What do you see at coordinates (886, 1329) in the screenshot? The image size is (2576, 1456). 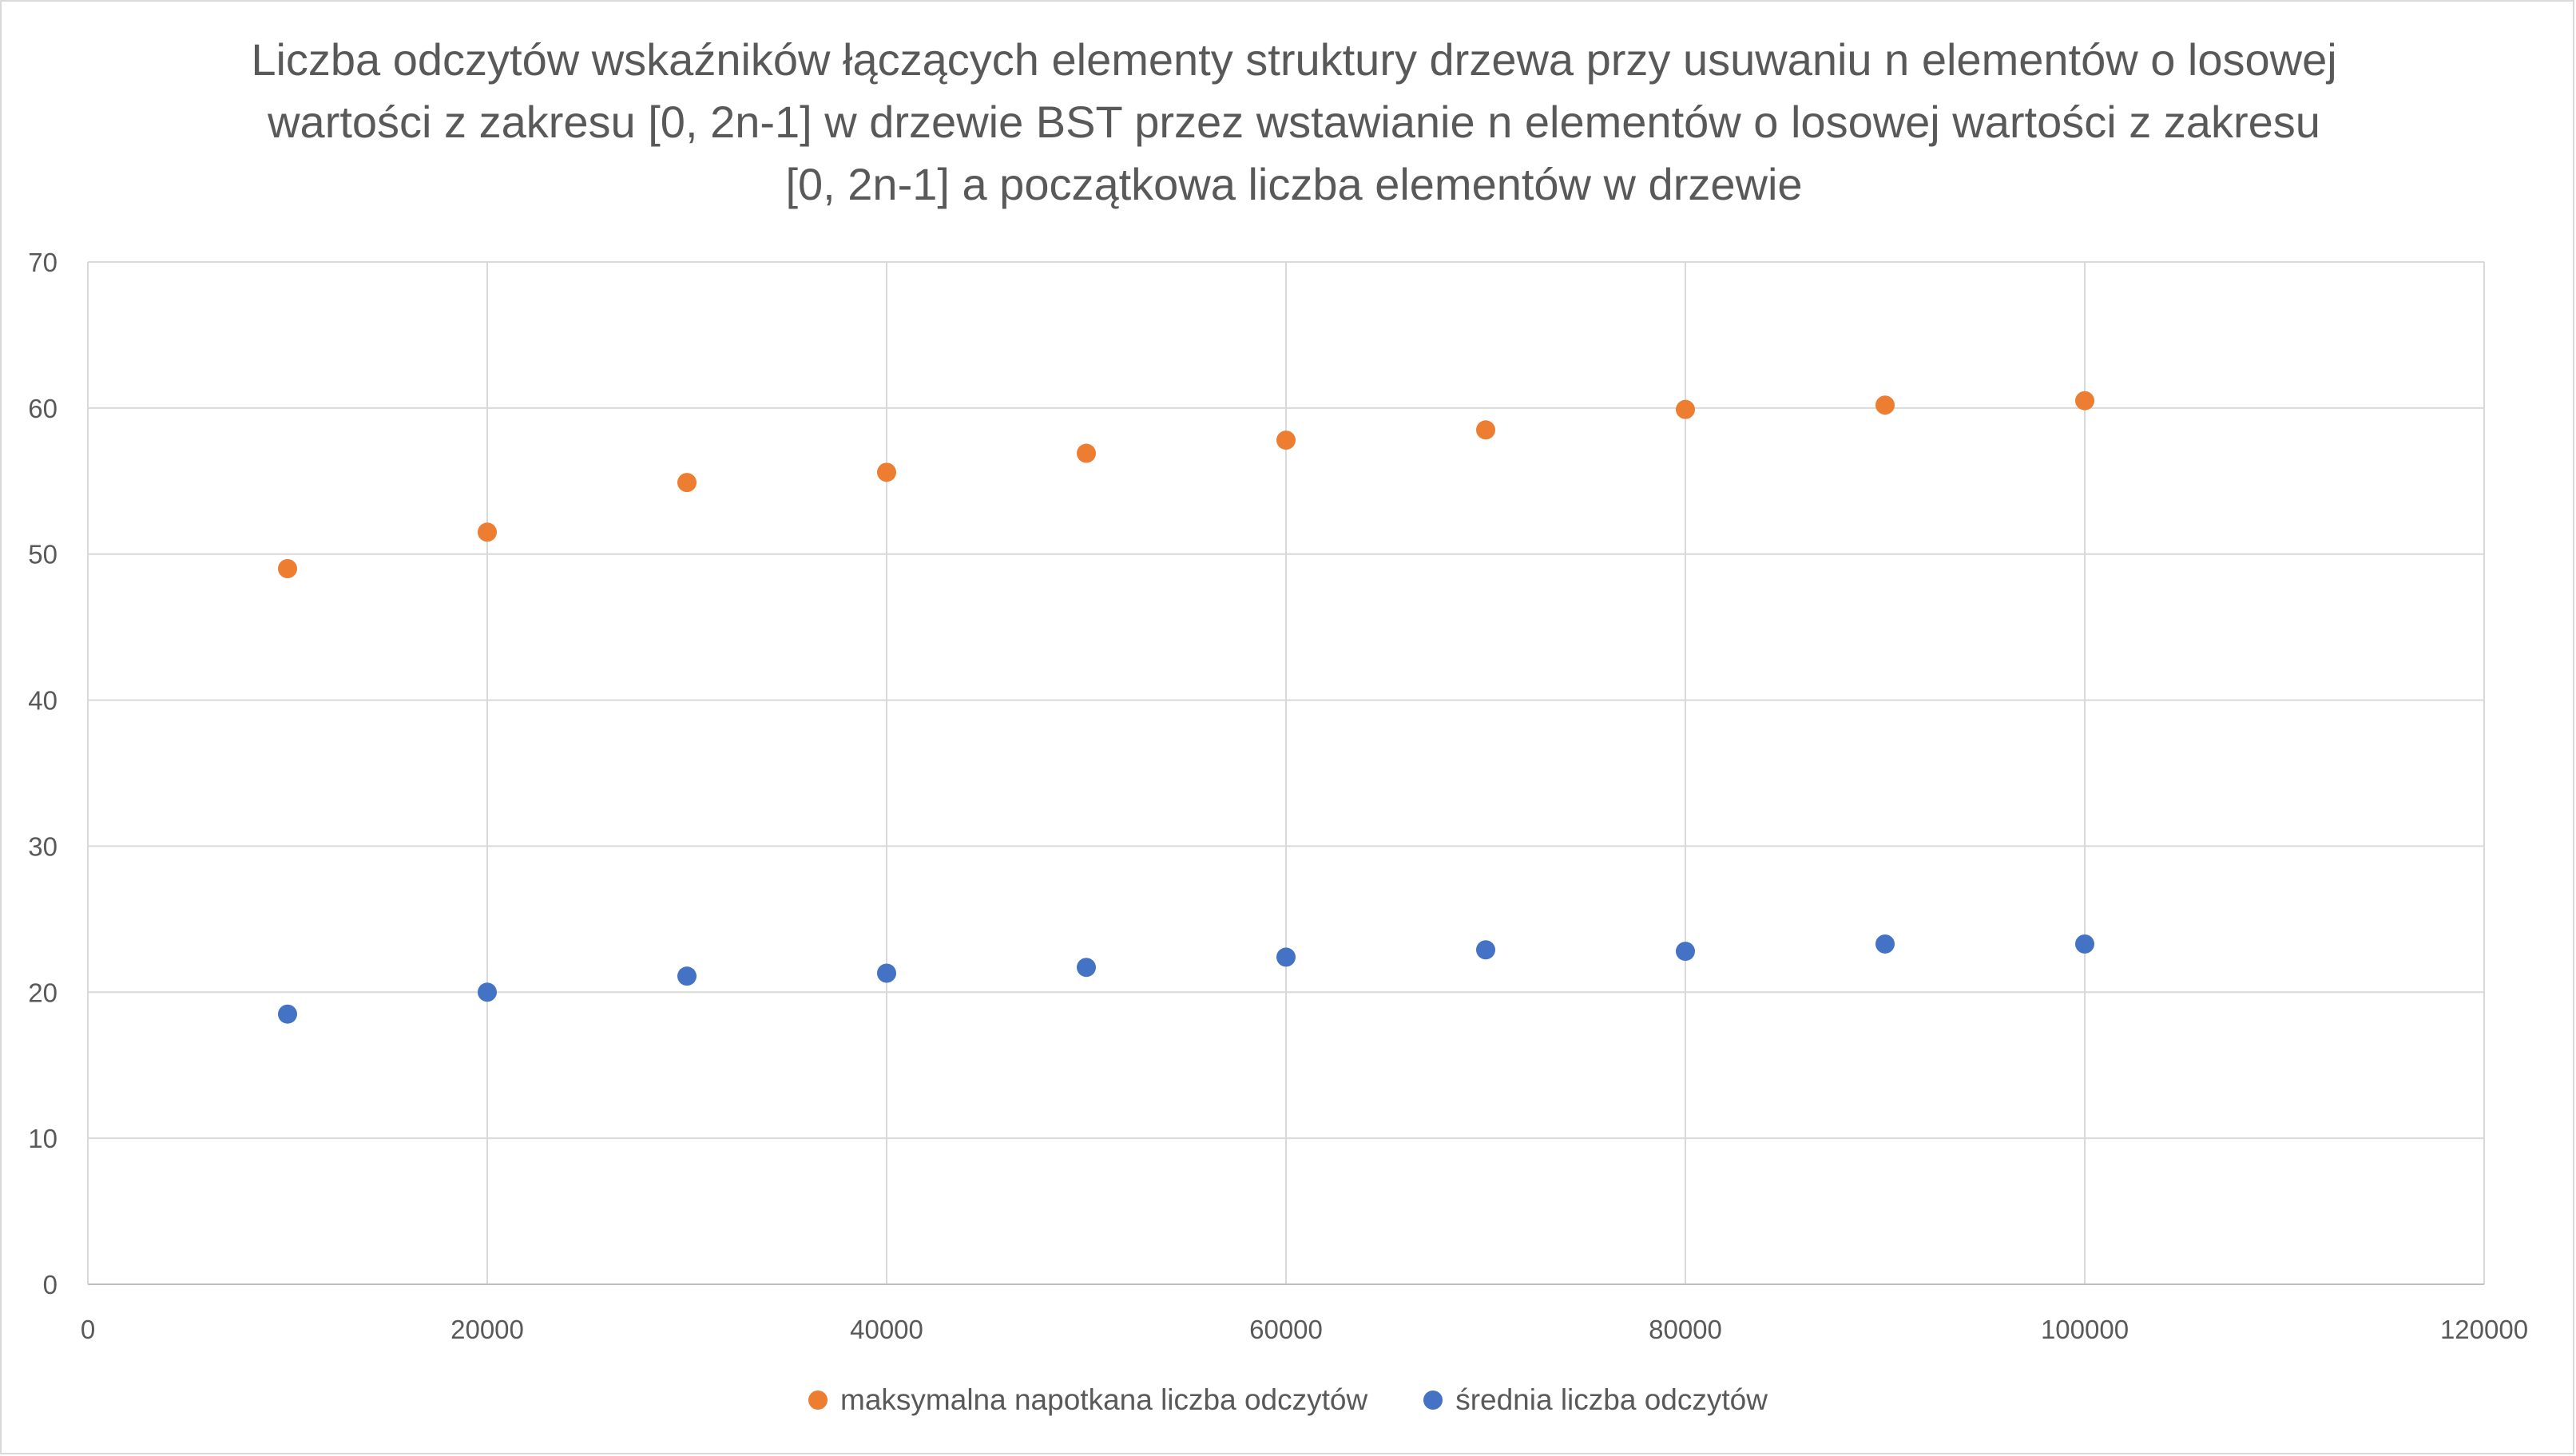 I see `x-tick-label-40000: 40000` at bounding box center [886, 1329].